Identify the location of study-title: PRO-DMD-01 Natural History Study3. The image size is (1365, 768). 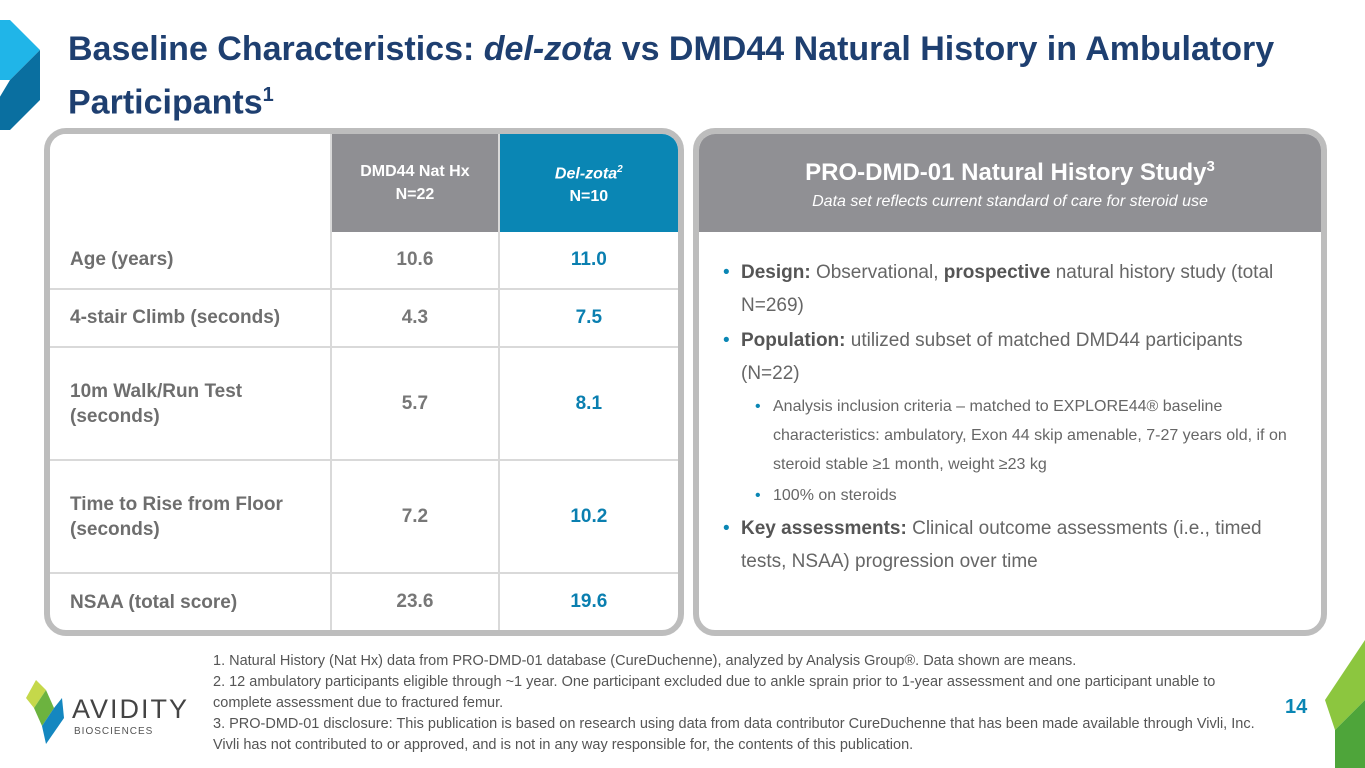
(1010, 172).